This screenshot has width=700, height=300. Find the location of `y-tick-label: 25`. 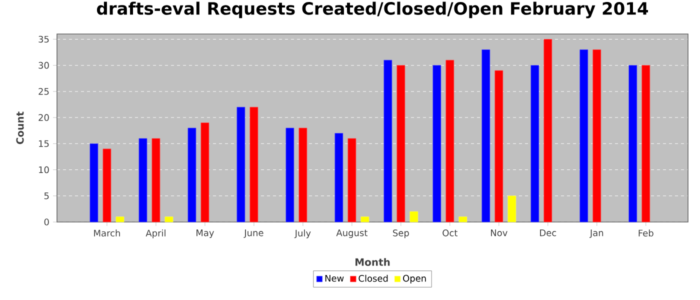

y-tick-label: 25 is located at coordinates (43, 91).